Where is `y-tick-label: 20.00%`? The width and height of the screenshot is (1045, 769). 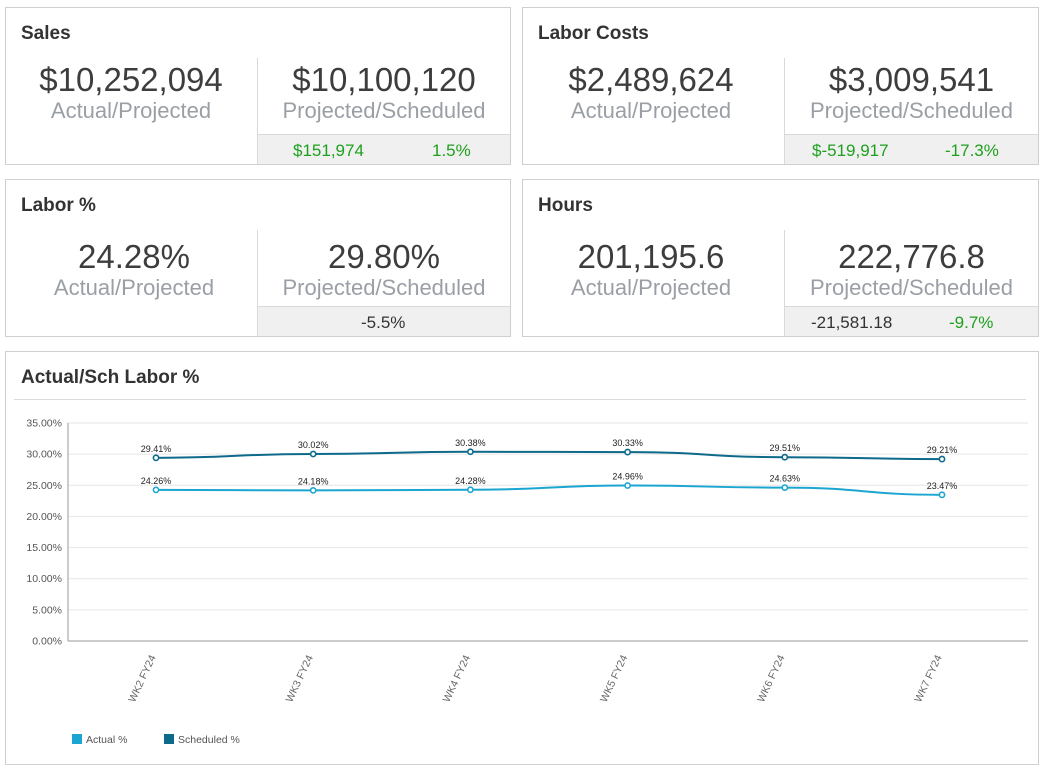 y-tick-label: 20.00% is located at coordinates (44, 517).